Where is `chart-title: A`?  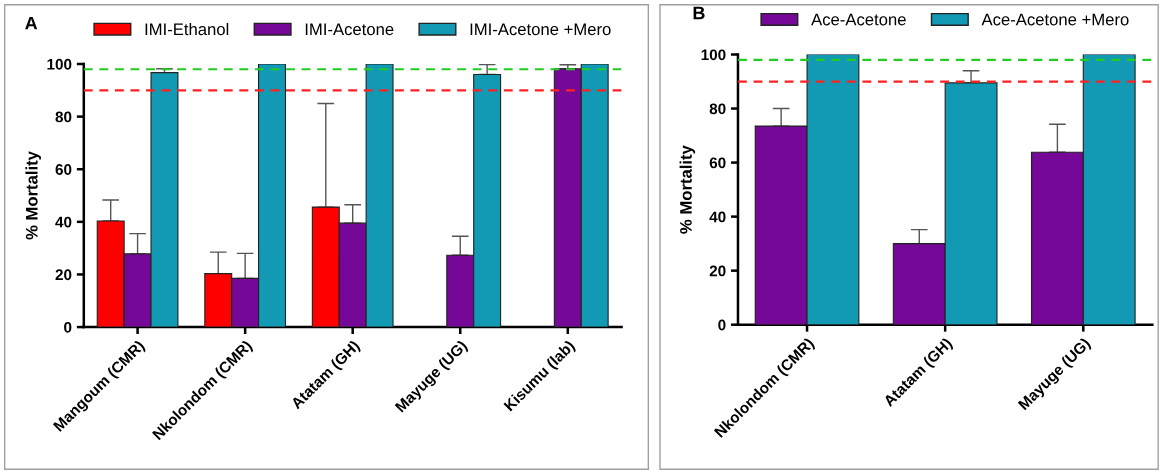
chart-title: A is located at coordinates (31, 23).